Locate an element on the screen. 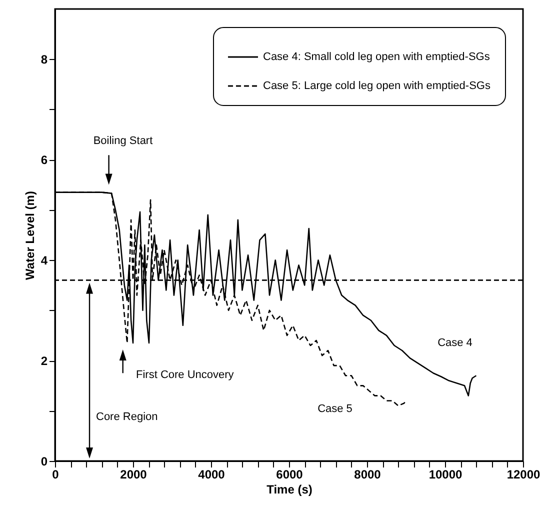 The width and height of the screenshot is (547, 527). annotation: First Core Uncovery is located at coordinates (185, 374).